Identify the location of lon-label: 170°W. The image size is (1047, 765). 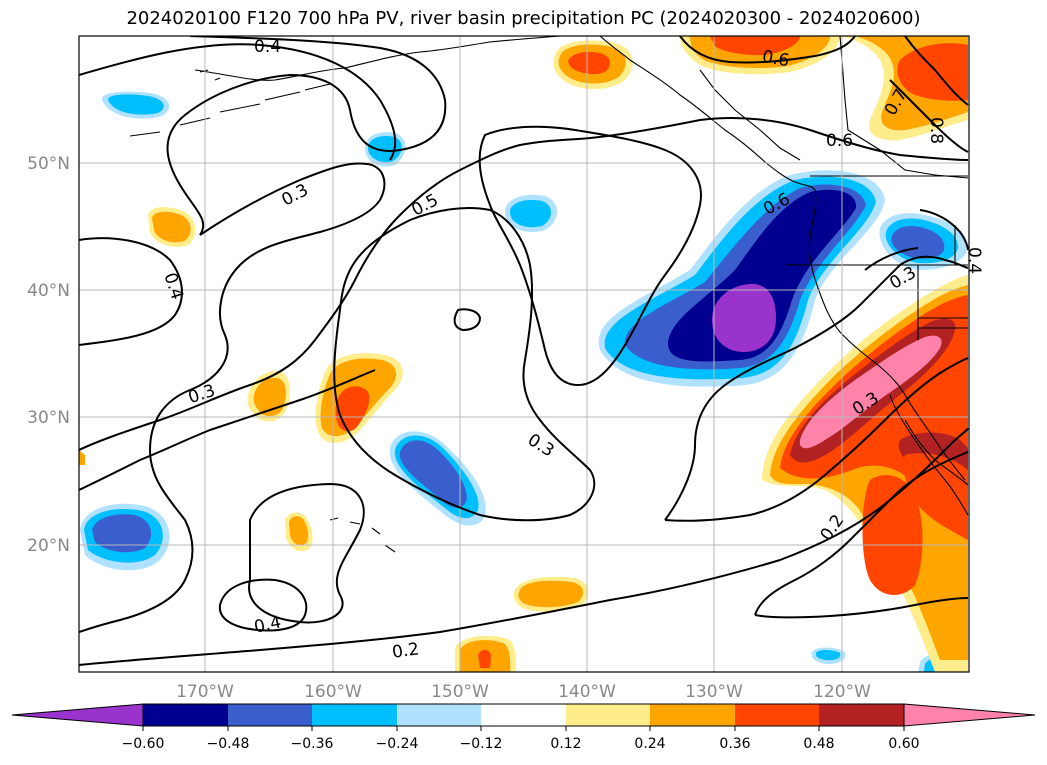
(205, 692).